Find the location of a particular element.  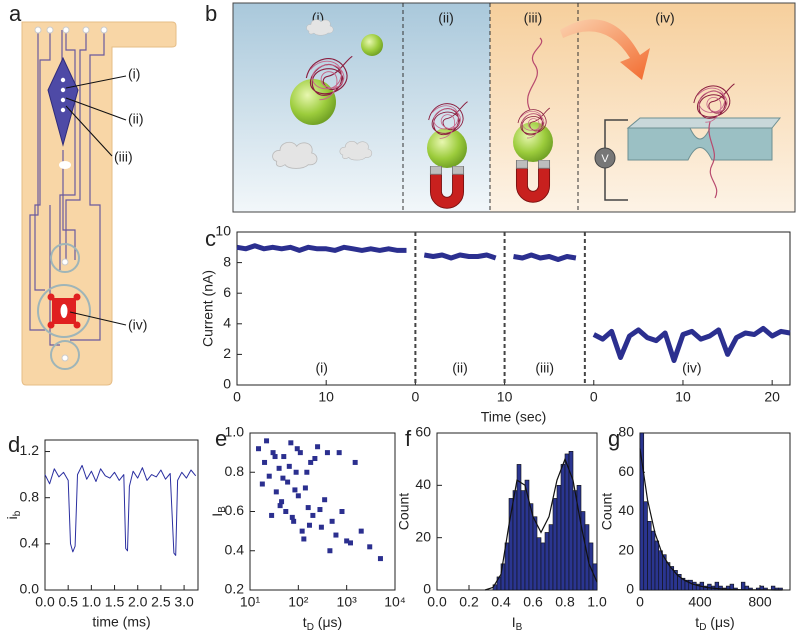

x-axis-label-part: t is located at coordinates (305, 622).